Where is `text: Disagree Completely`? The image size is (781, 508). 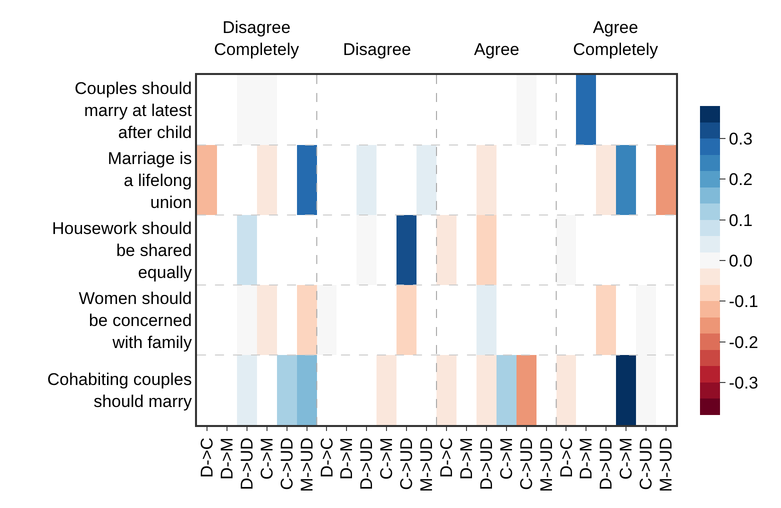
text: Disagree Completely is located at coordinates (257, 39).